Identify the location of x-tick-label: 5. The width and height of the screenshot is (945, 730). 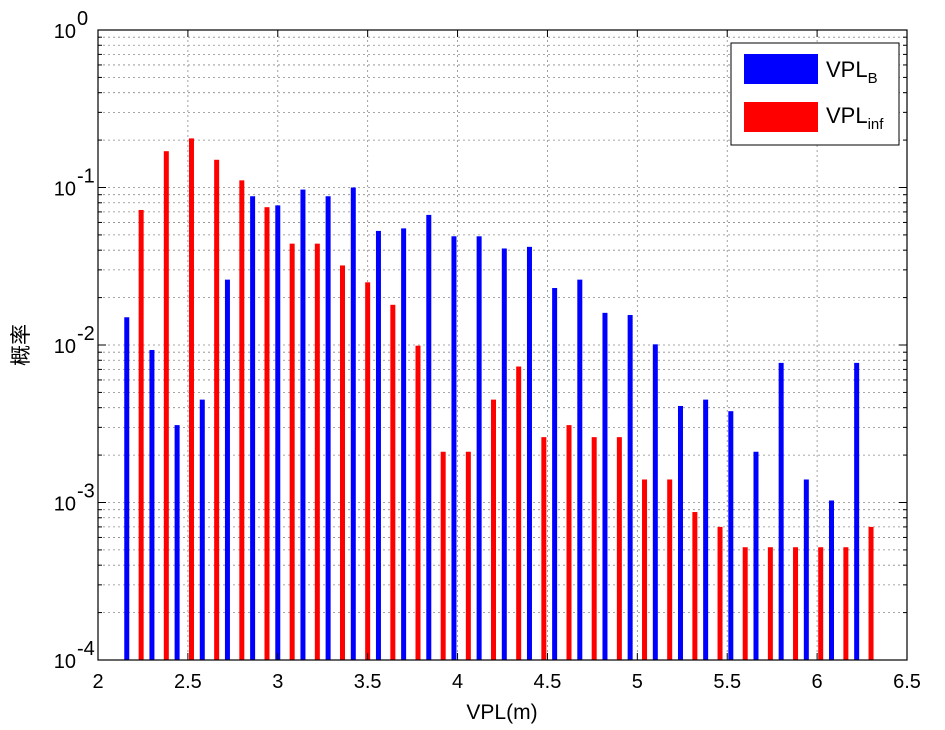
(637, 682).